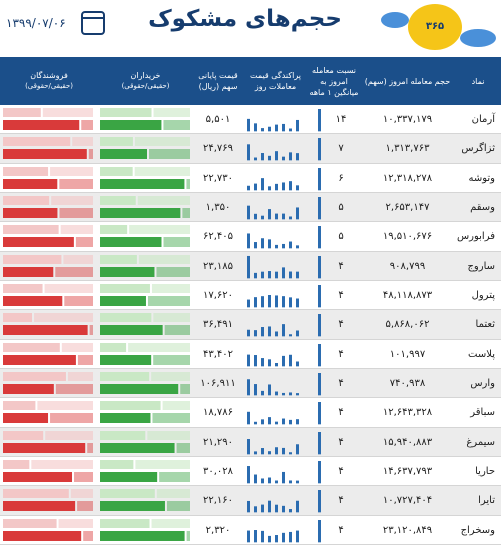  Describe the element at coordinates (407, 266) in the screenshot. I see `volume: ۹۰۸,۷۹۹` at that location.